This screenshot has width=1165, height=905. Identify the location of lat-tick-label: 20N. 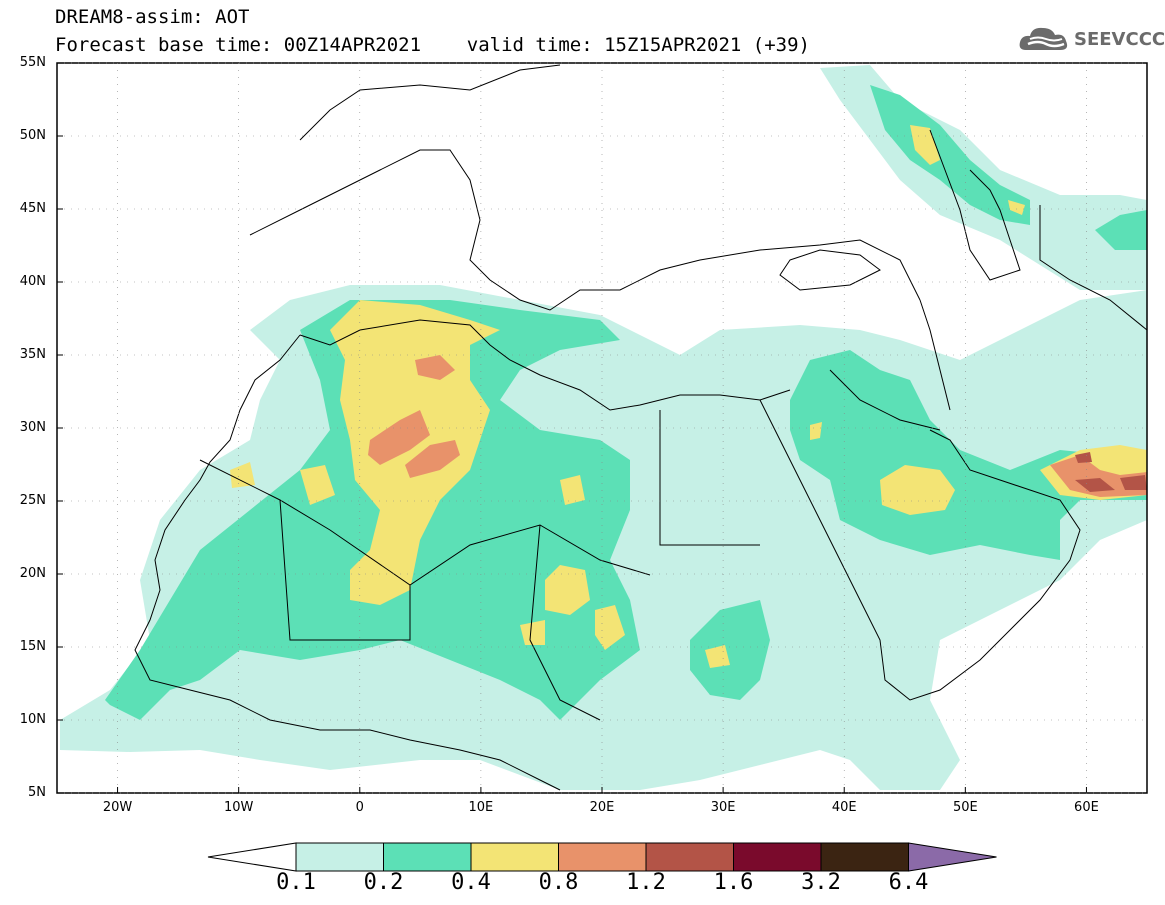
(32, 573).